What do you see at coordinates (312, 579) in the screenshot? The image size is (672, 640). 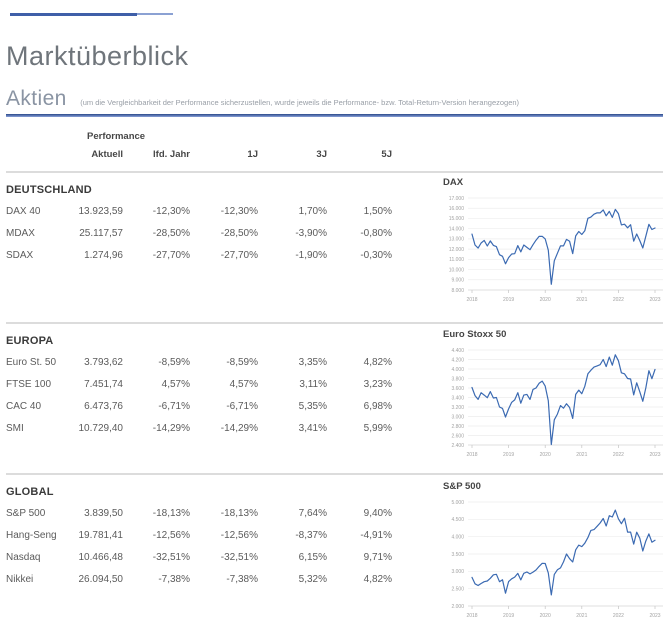 I see `cell-value: 5,32%` at bounding box center [312, 579].